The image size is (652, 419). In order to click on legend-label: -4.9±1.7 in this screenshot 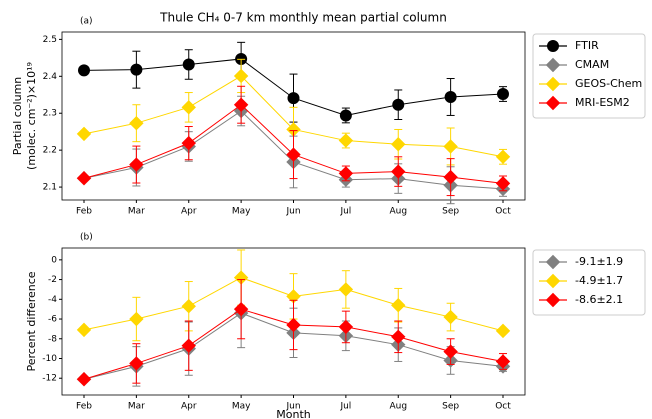, I will do `click(599, 280)`.